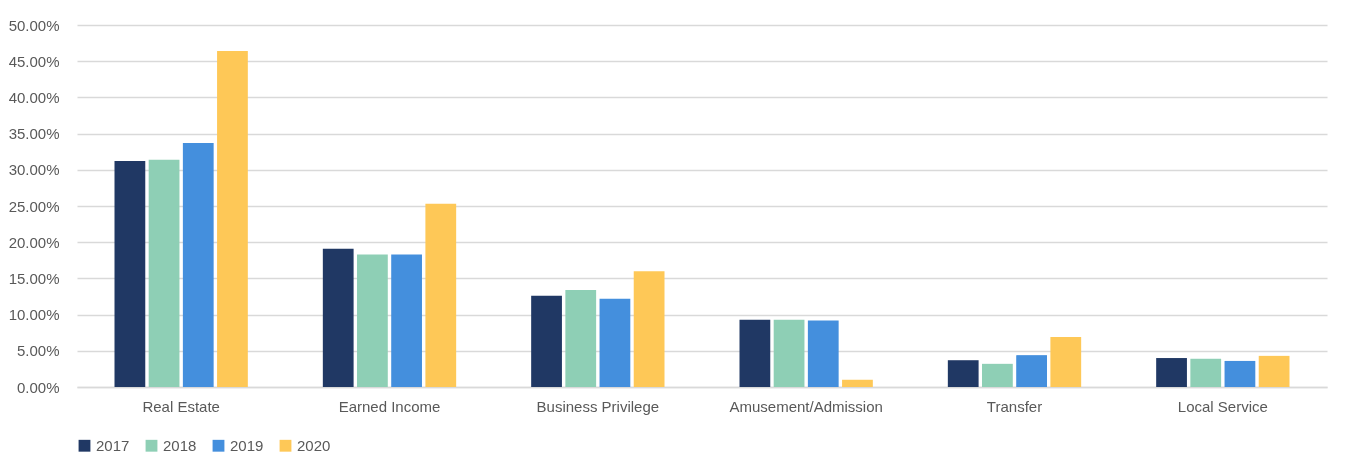 The height and width of the screenshot is (459, 1357). I want to click on legend-label: 2018, so click(180, 445).